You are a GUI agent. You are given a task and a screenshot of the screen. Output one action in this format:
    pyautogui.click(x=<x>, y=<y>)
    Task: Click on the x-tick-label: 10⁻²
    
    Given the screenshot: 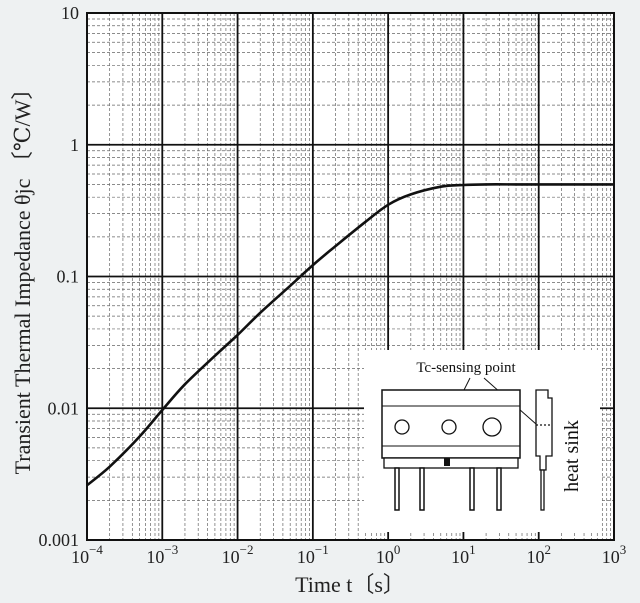 What is the action you would take?
    pyautogui.click(x=238, y=554)
    